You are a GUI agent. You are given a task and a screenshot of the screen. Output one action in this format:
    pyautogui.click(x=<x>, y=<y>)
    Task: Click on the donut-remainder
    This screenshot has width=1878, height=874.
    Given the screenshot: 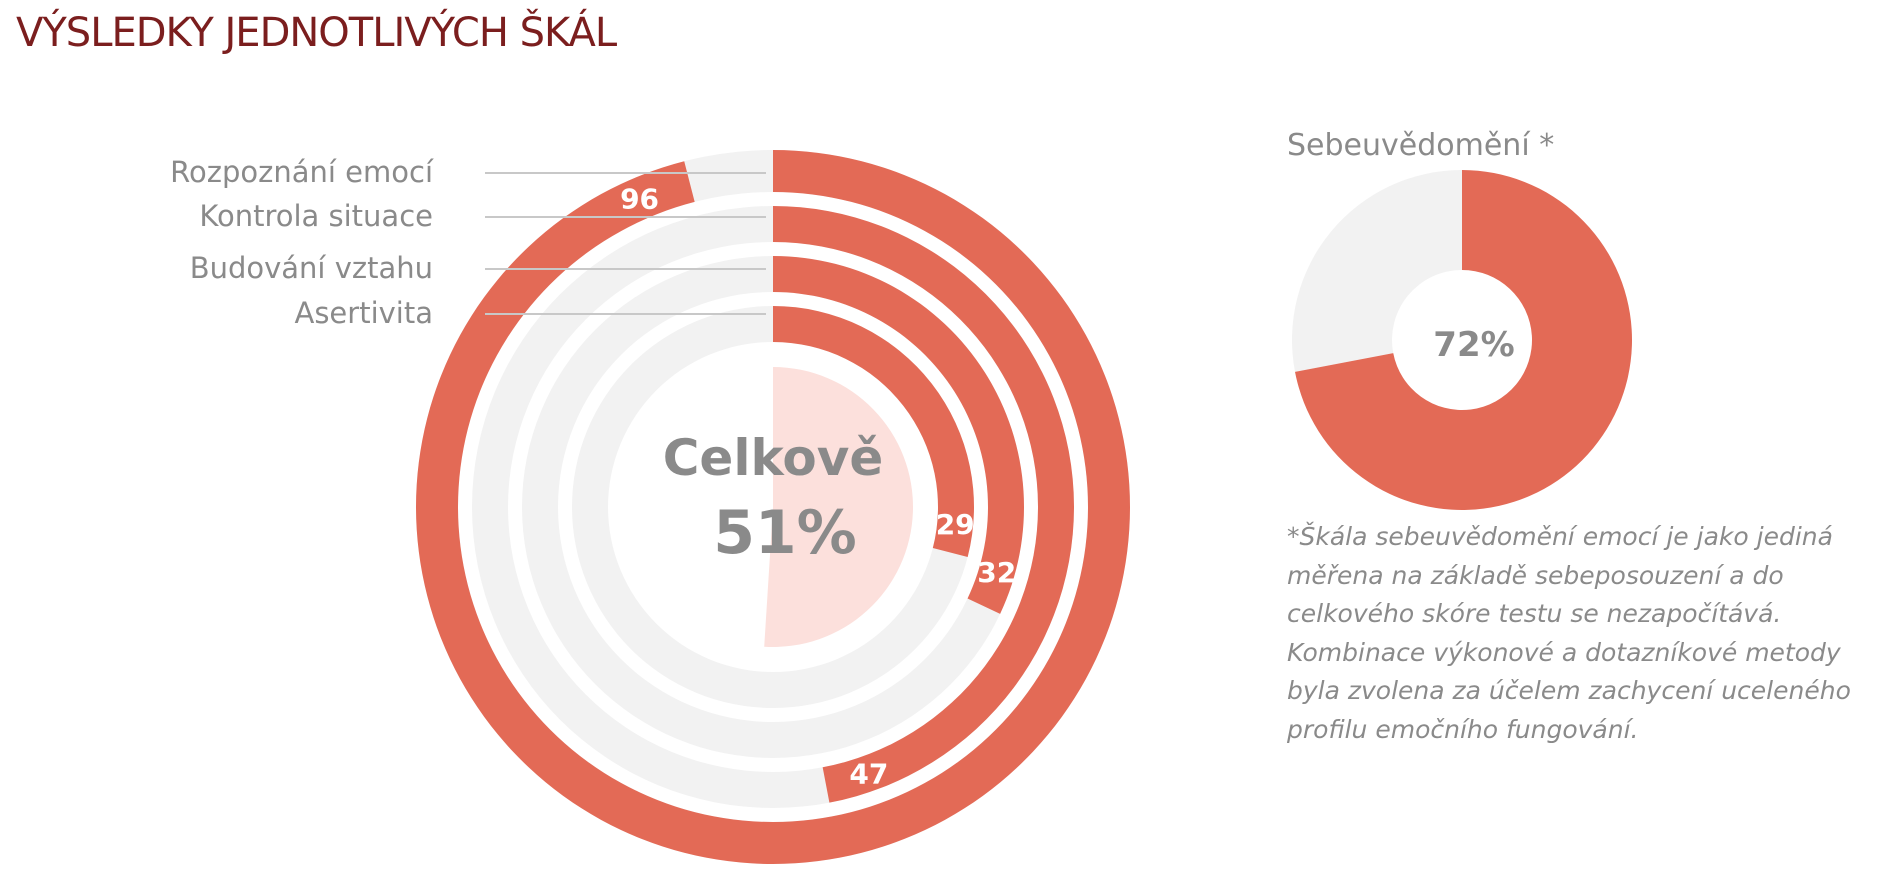 What is the action you would take?
    pyautogui.click(x=1377, y=271)
    